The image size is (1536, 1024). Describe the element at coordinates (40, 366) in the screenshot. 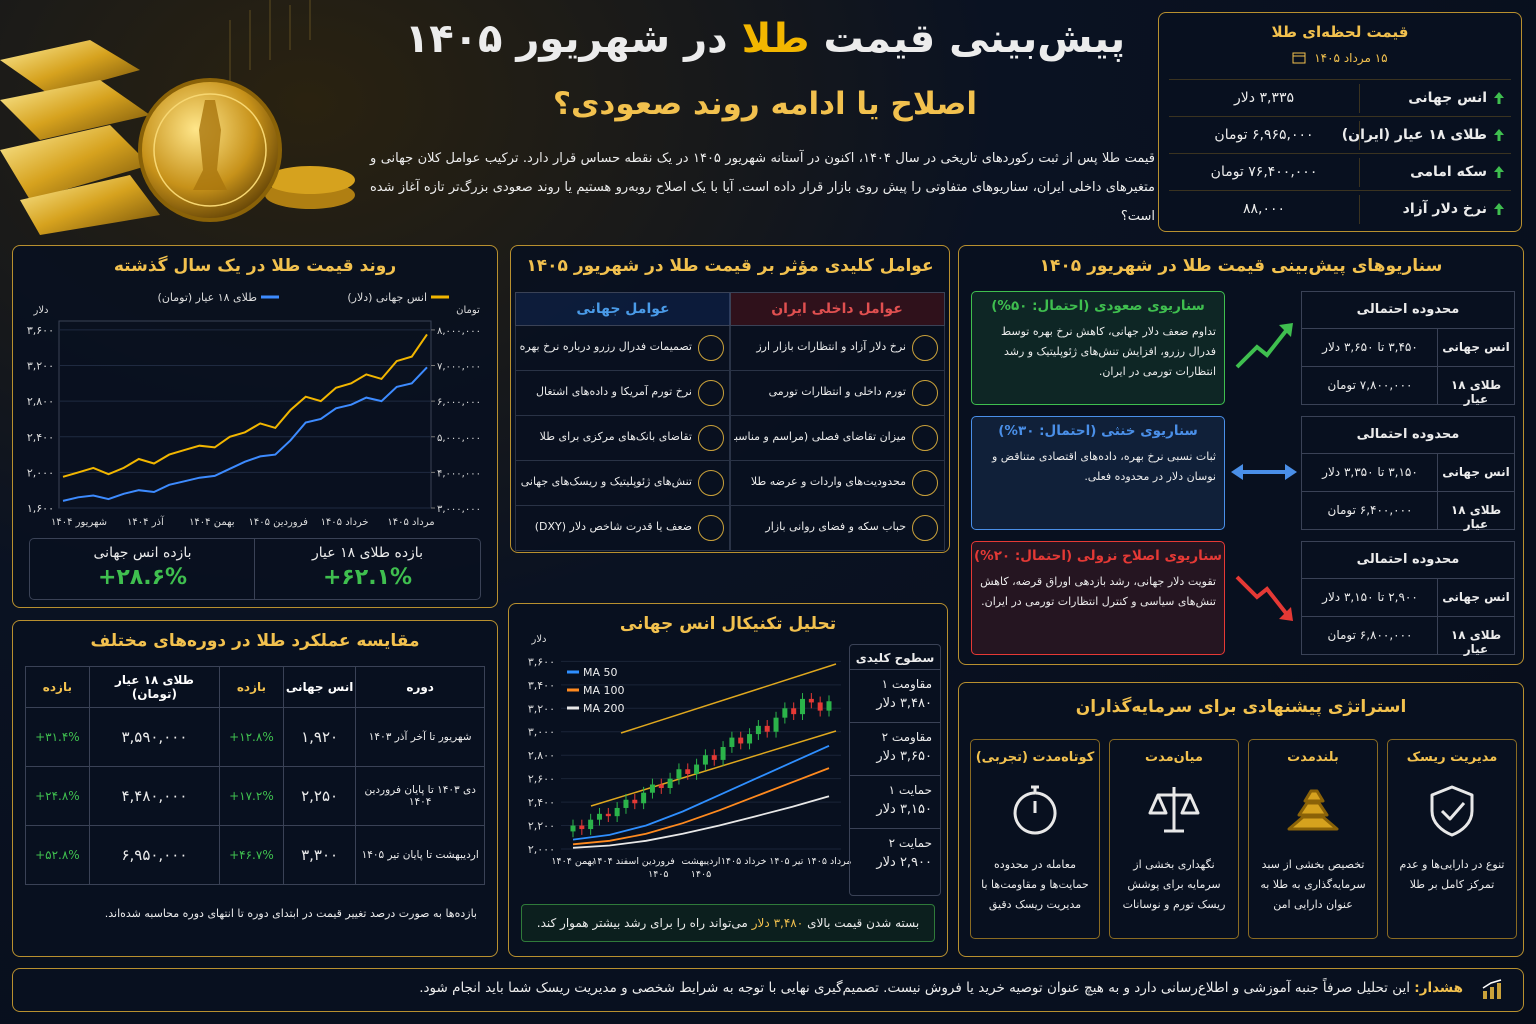

I see `y-tick-label: ۳,۲۰۰` at that location.